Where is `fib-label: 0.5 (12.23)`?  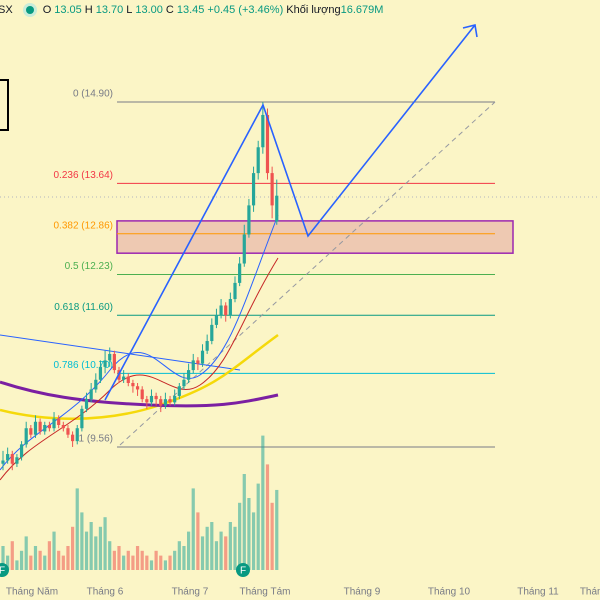
fib-label: 0.5 (12.23) is located at coordinates (89, 266).